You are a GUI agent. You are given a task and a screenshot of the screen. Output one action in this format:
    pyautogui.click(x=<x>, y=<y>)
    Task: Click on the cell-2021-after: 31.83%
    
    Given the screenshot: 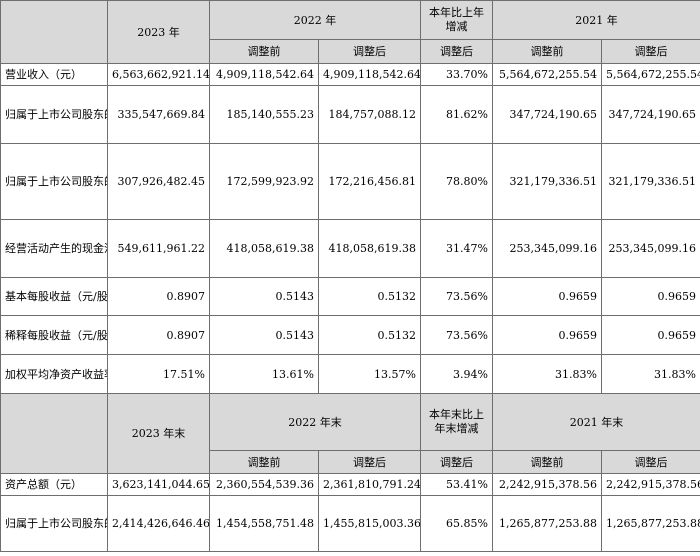 What is the action you would take?
    pyautogui.click(x=650, y=374)
    